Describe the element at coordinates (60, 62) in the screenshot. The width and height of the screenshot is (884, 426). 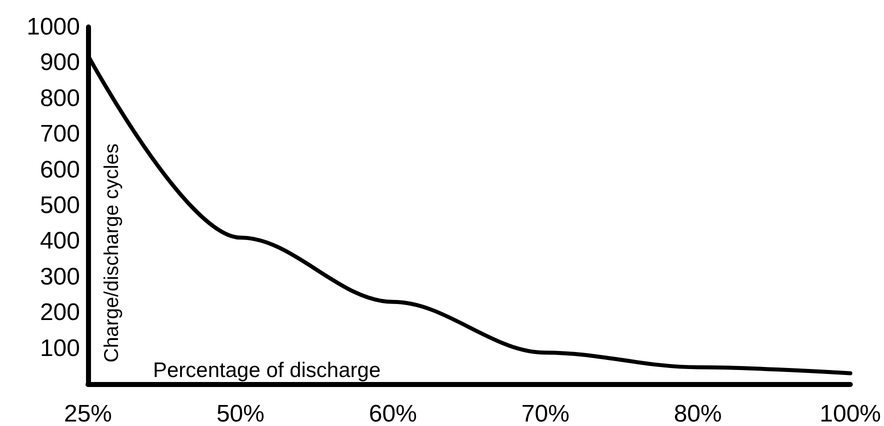
I see `y-tick-label: 900` at that location.